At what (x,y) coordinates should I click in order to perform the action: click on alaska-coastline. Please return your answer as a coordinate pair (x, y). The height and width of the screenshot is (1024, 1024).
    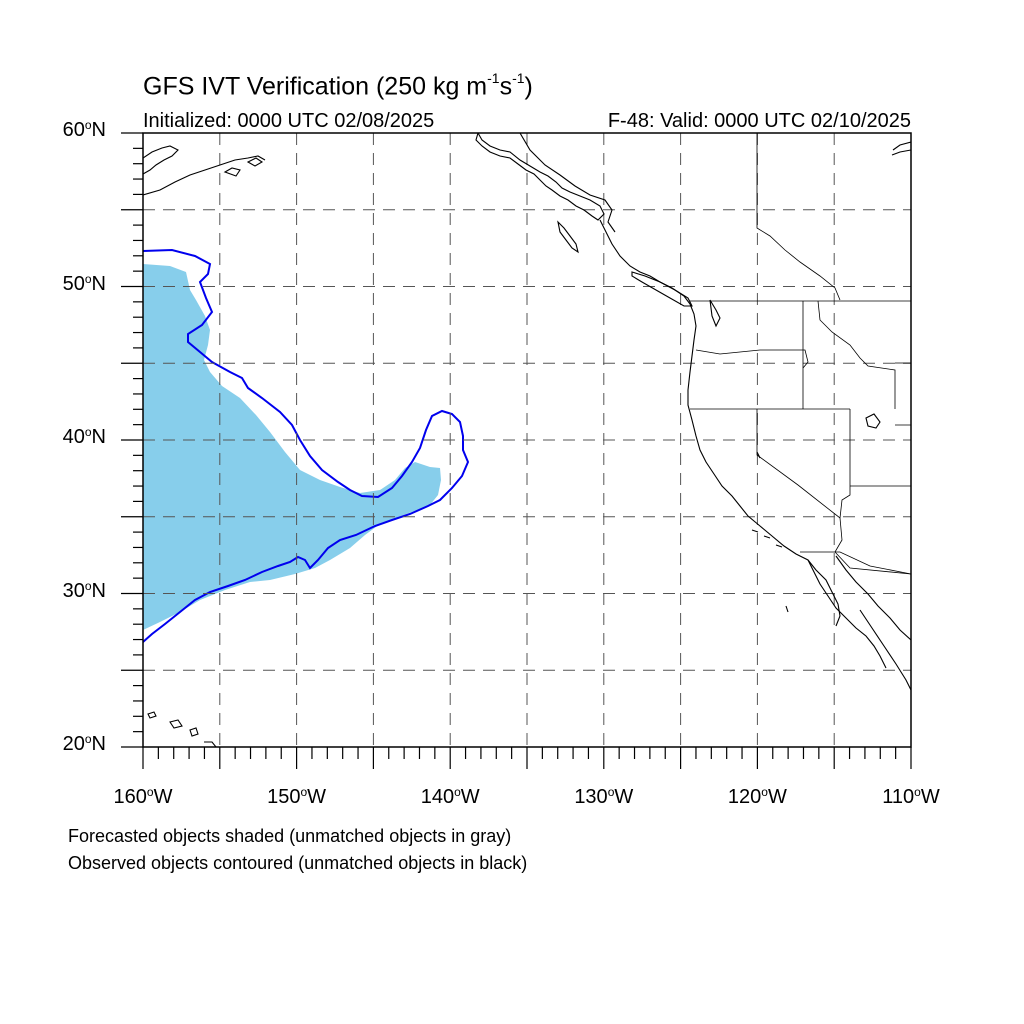
    Looking at the image, I should click on (540, 177).